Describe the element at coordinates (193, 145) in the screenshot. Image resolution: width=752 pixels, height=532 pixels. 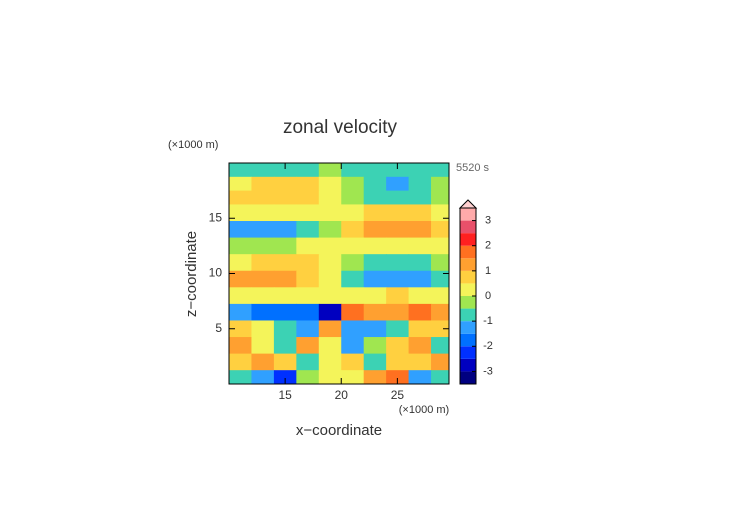
I see `y-unit: (×1000 m)` at that location.